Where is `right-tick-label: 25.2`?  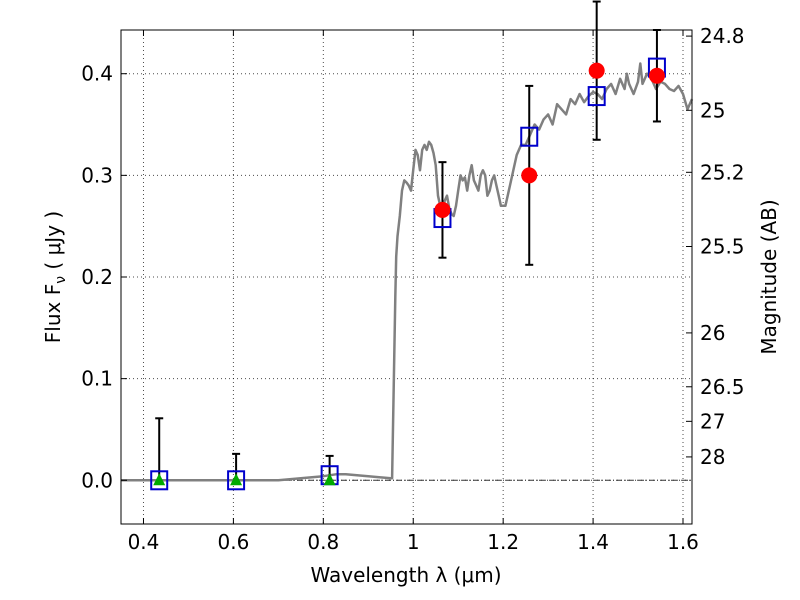 right-tick-label: 25.2 is located at coordinates (722, 172).